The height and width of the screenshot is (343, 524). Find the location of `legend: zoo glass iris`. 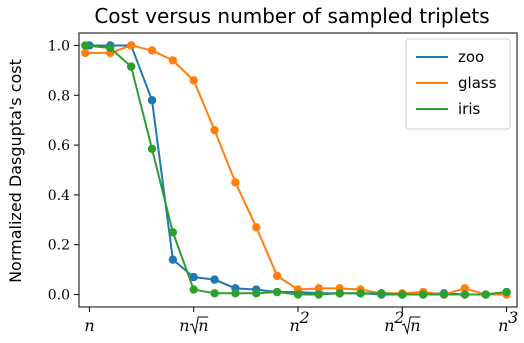

legend: zoo glass iris is located at coordinates (458, 84).